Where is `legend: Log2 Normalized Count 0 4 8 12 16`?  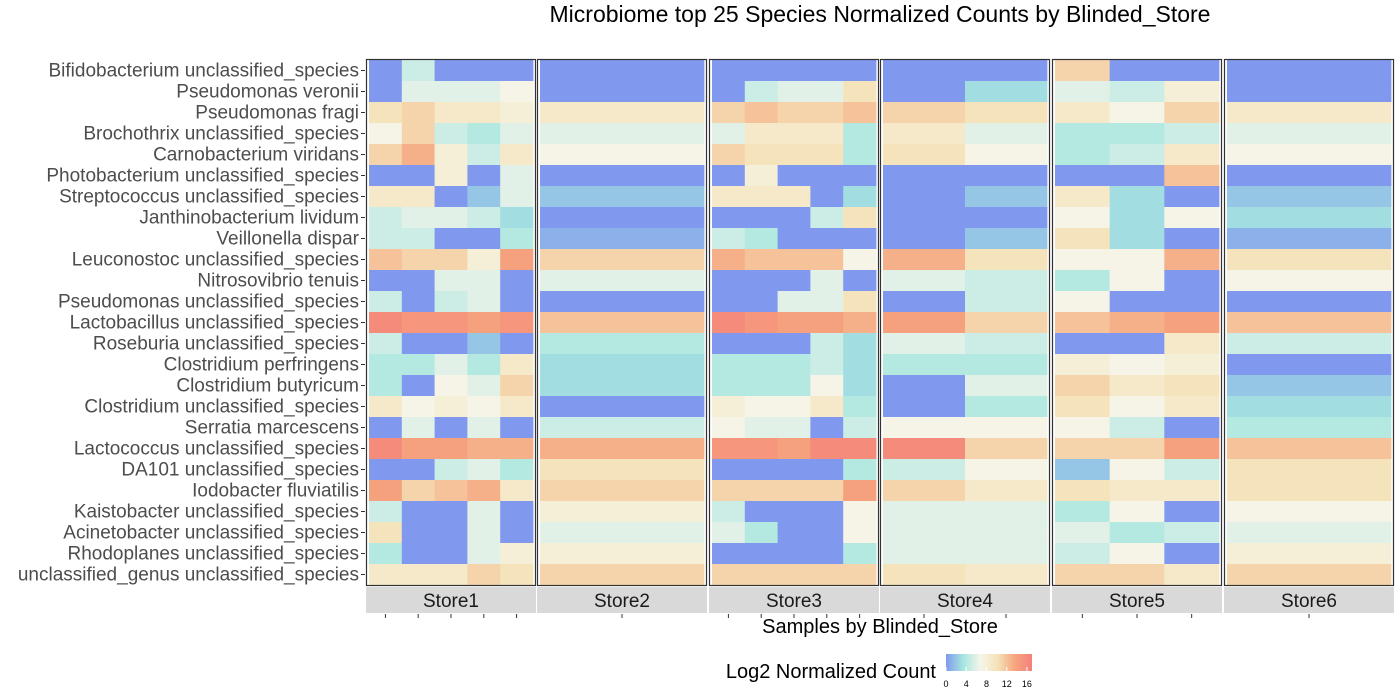 legend: Log2 Normalized Count 0 4 8 12 16 is located at coordinates (879, 671).